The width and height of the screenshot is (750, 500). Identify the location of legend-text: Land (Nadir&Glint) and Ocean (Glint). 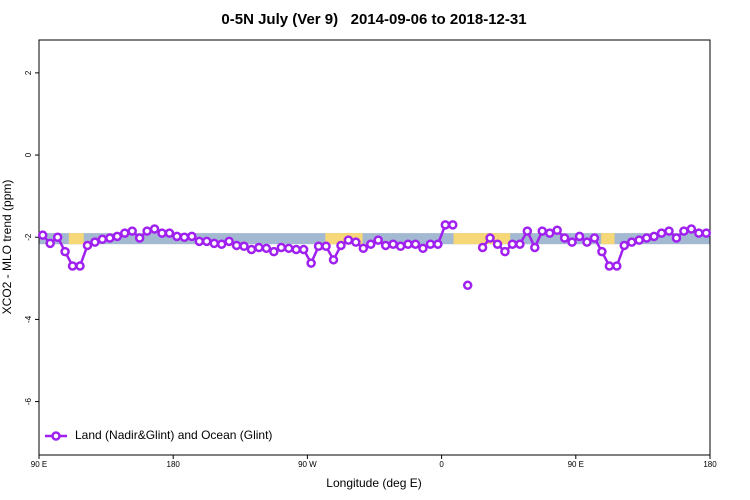
(173, 435).